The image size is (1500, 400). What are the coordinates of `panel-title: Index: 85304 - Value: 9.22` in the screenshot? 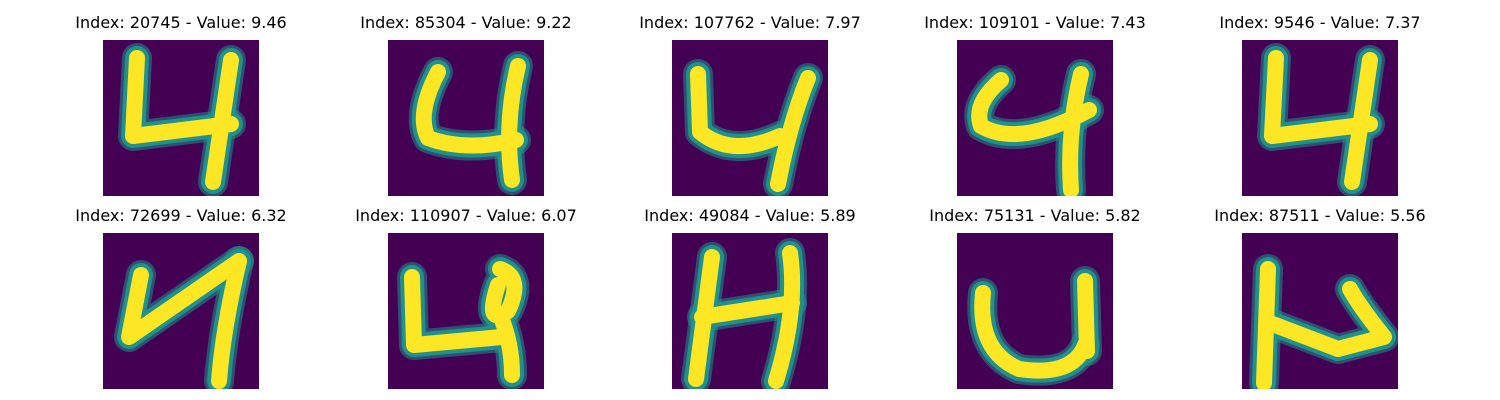 It's located at (466, 22).